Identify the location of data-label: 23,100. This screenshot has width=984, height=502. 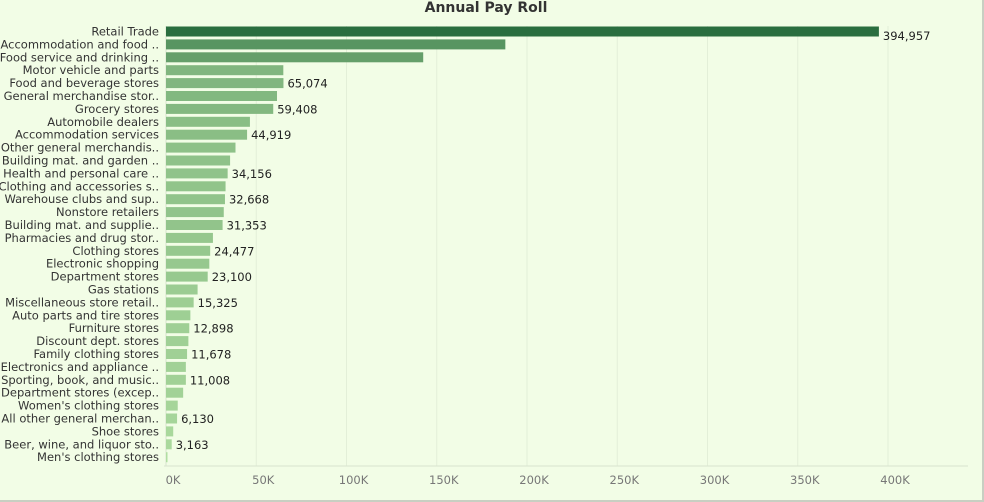
(232, 277).